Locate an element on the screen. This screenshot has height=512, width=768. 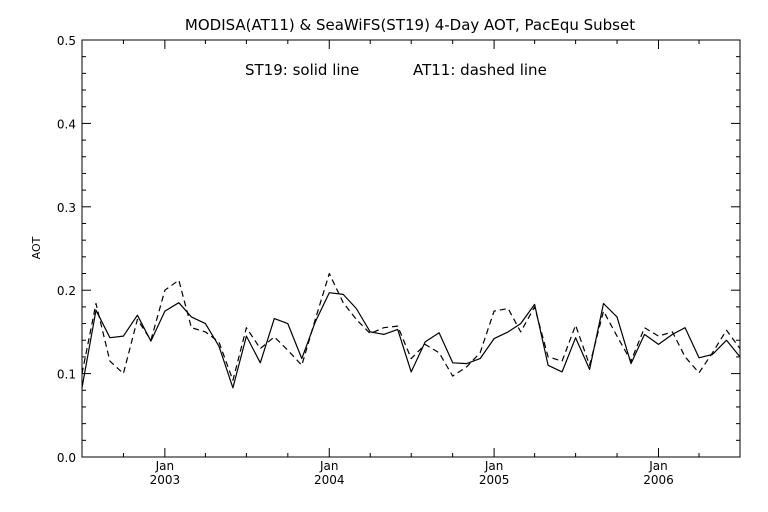
x-tick-month-2: Jan is located at coordinates (494, 466).